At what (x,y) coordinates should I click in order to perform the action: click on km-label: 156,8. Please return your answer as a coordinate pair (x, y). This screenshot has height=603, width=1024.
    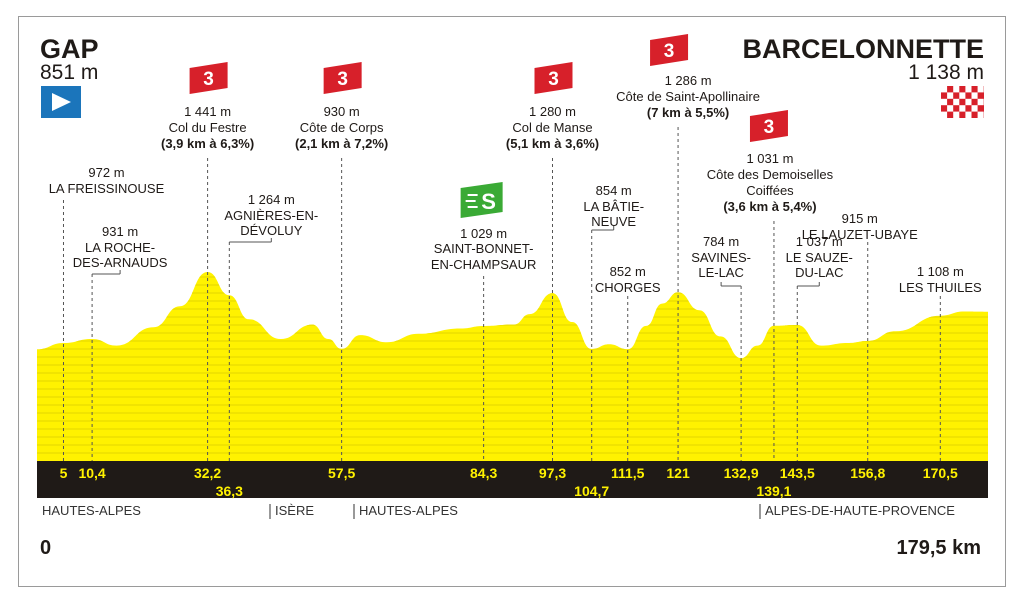
    Looking at the image, I should click on (867, 473).